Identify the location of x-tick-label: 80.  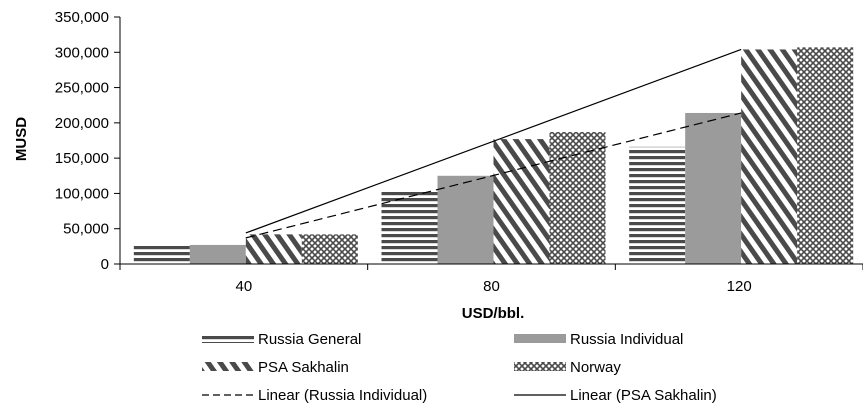
(491, 286).